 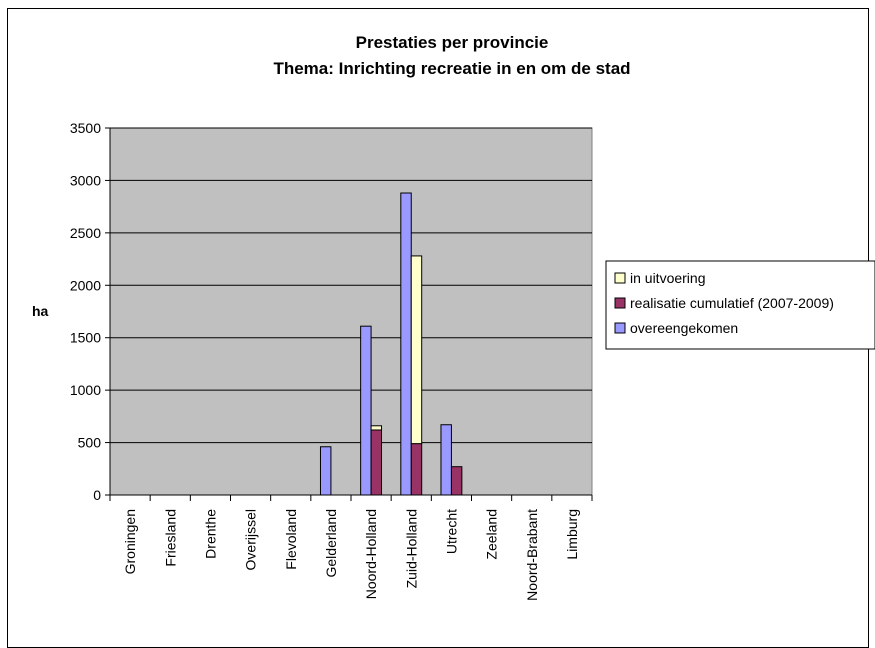 I want to click on bar-realisatie-cumulatief-2007-2009--utrecht, so click(x=456, y=481).